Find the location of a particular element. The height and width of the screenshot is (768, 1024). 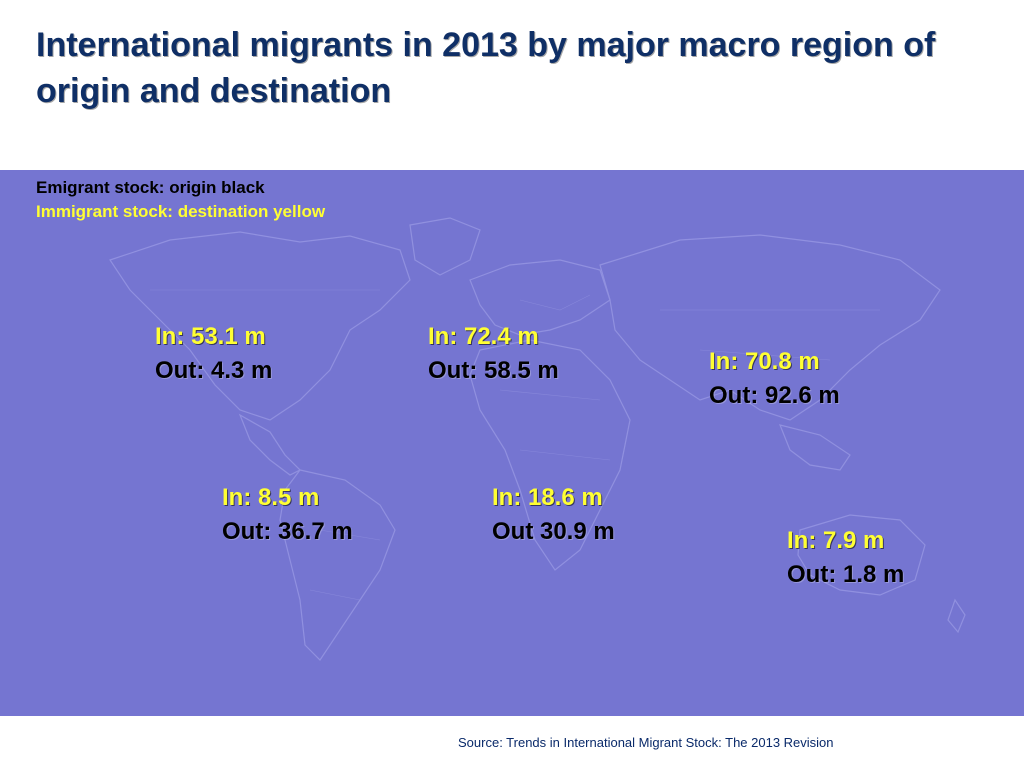

central-america-outline is located at coordinates (270, 444).